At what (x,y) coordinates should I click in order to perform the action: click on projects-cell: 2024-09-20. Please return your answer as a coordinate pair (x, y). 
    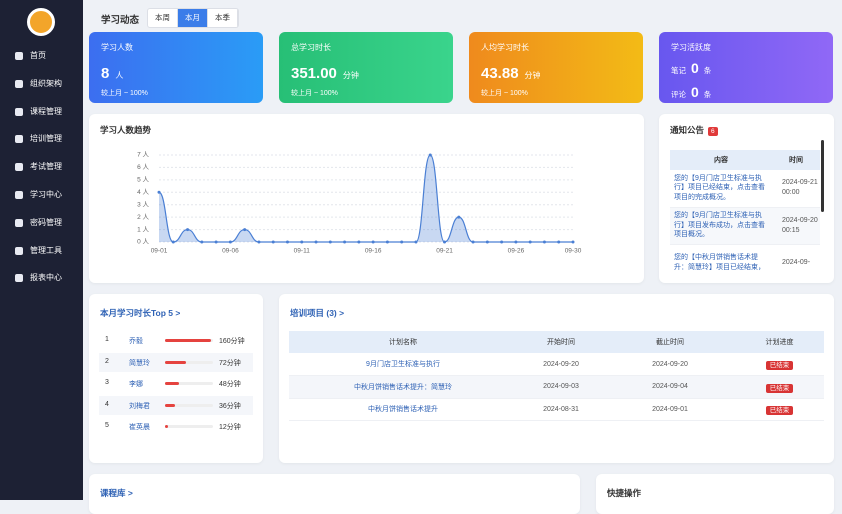
    Looking at the image, I should click on (670, 364).